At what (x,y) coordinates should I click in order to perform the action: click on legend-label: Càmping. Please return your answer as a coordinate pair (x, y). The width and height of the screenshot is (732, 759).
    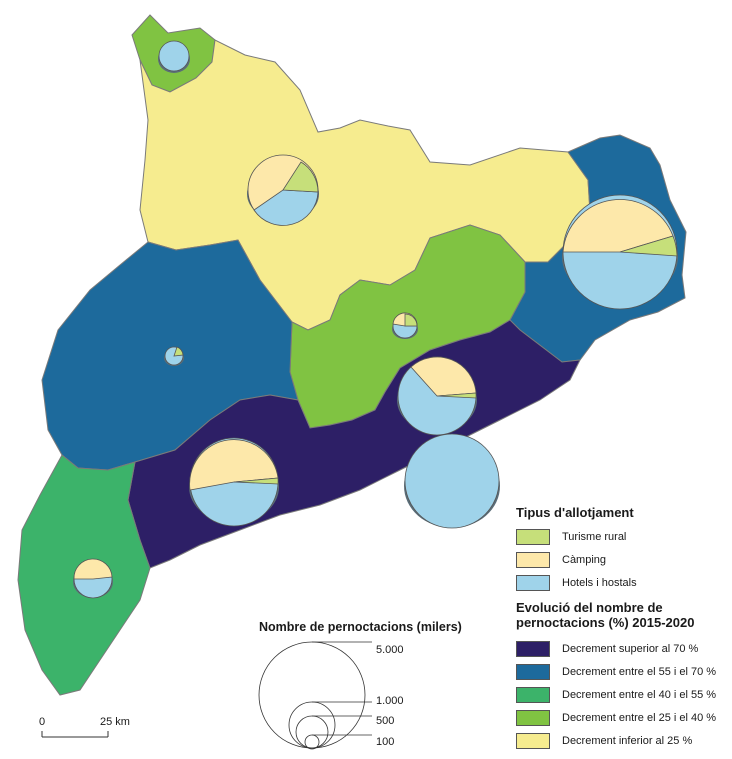
    Looking at the image, I should click on (584, 560).